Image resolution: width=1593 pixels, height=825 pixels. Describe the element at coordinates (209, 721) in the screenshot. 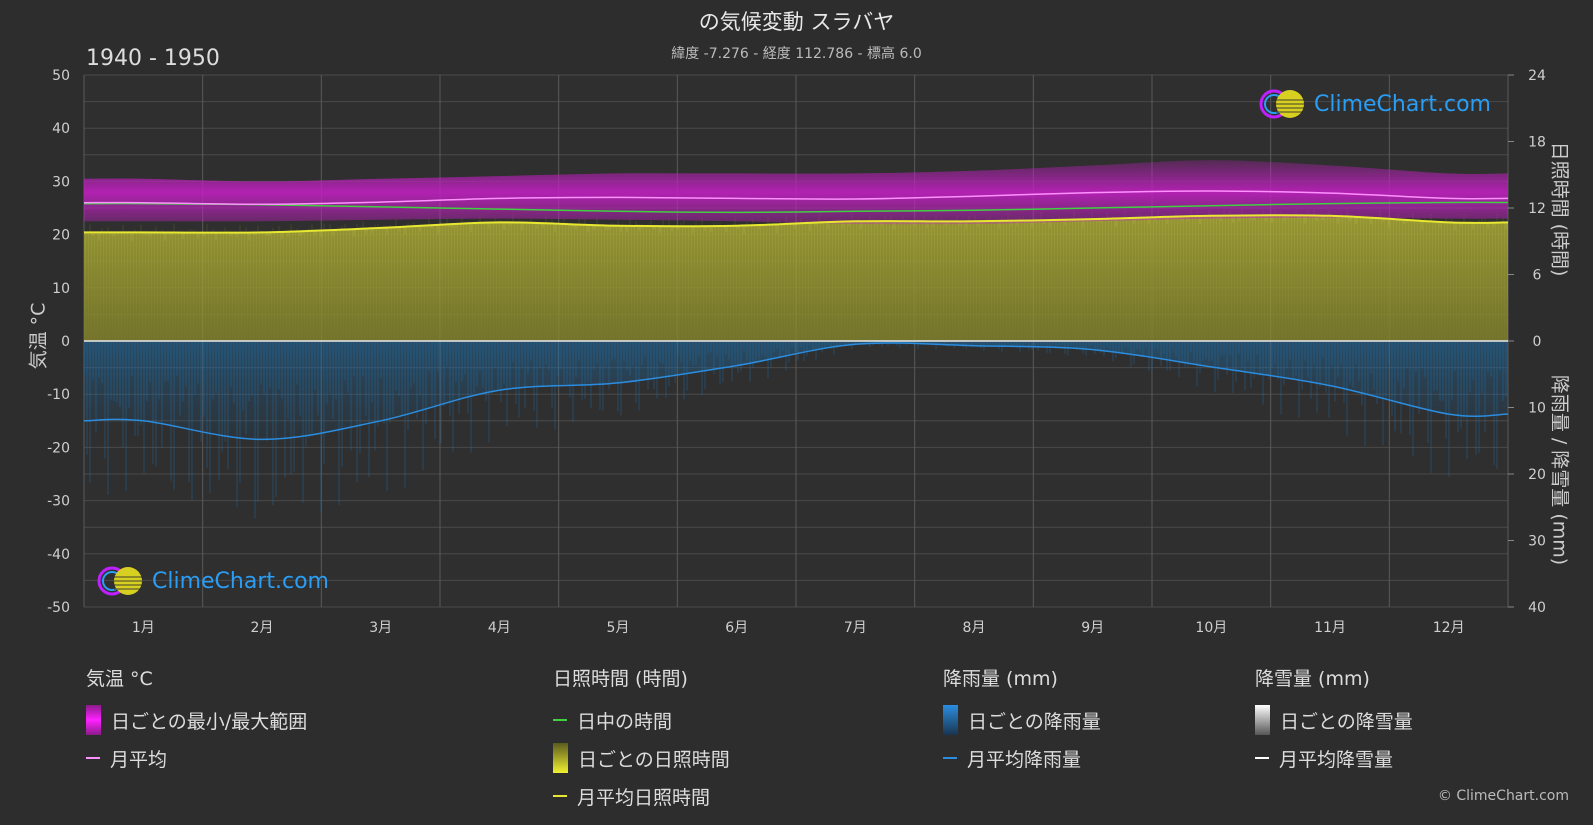

I see `legend-label: 日ごとの最小/最大範囲` at that location.